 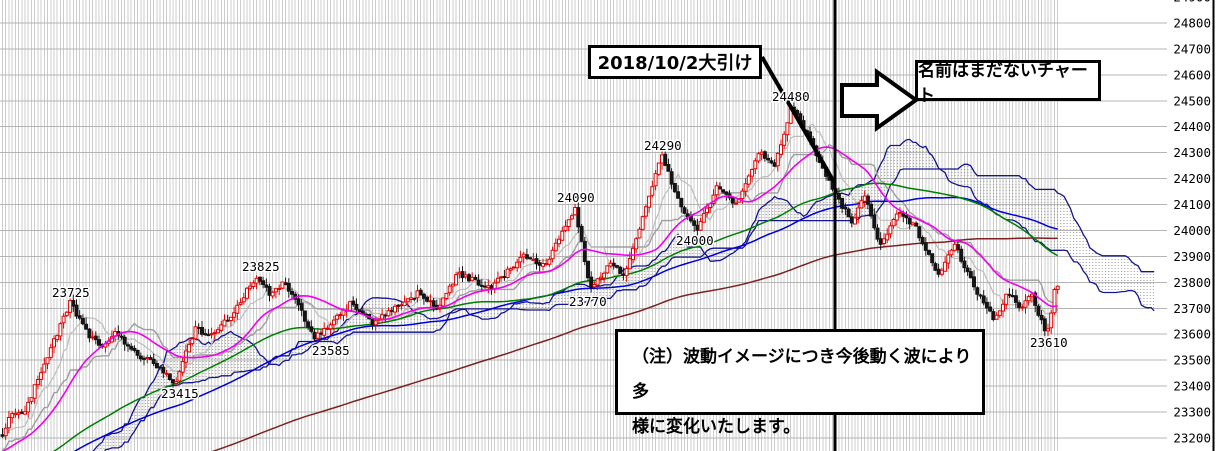 I want to click on date-marker-line, so click(x=835, y=225).